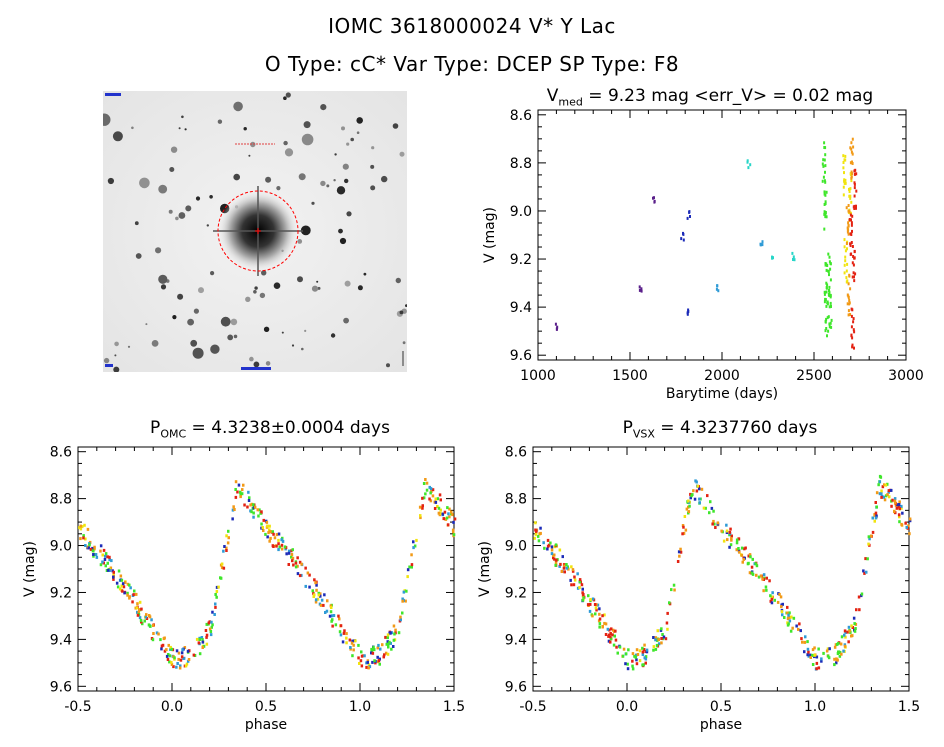  What do you see at coordinates (721, 707) in the screenshot?
I see `x-tick-label: 0.5` at bounding box center [721, 707].